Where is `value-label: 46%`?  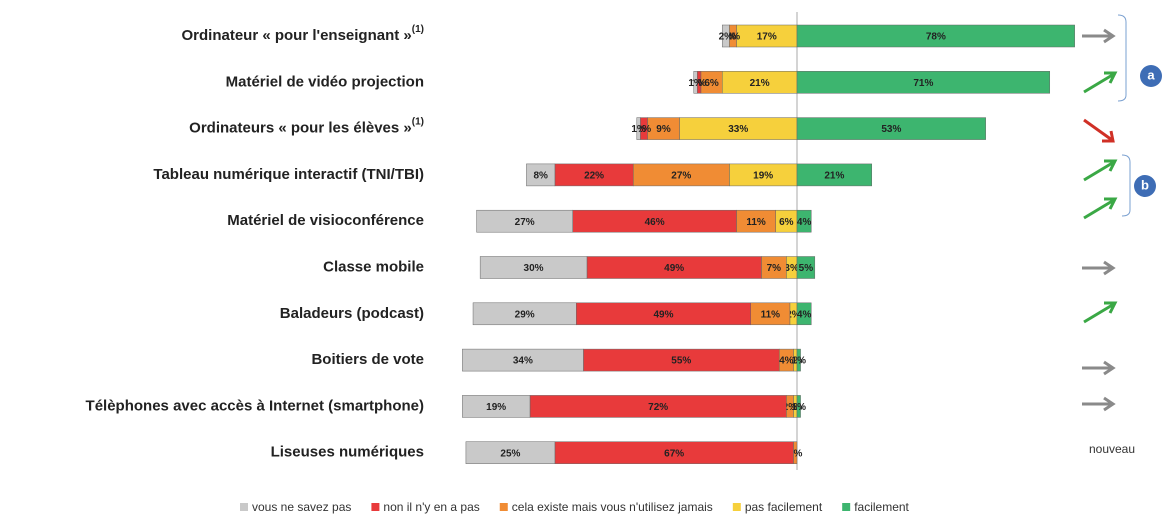 value-label: 46% is located at coordinates (655, 222).